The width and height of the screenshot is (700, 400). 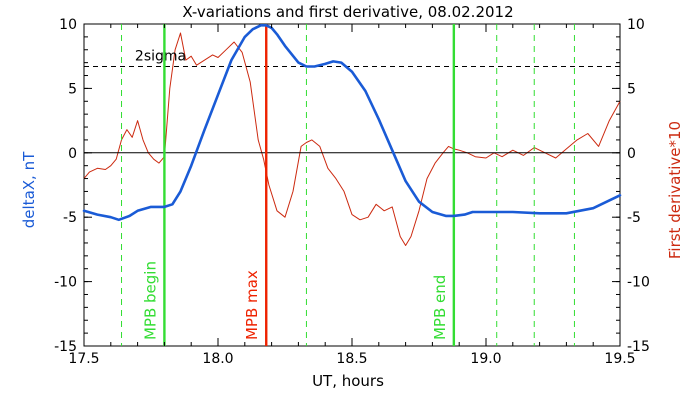 I want to click on y-tick-label-right: 0, so click(x=631, y=154).